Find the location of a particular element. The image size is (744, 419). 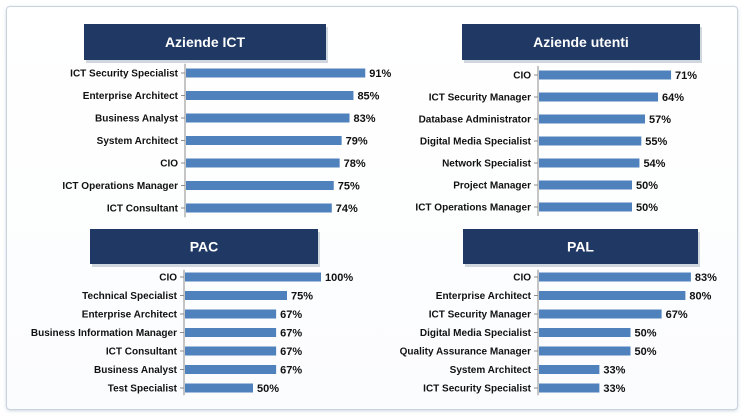

chart-title: Aziende ICT is located at coordinates (205, 42).